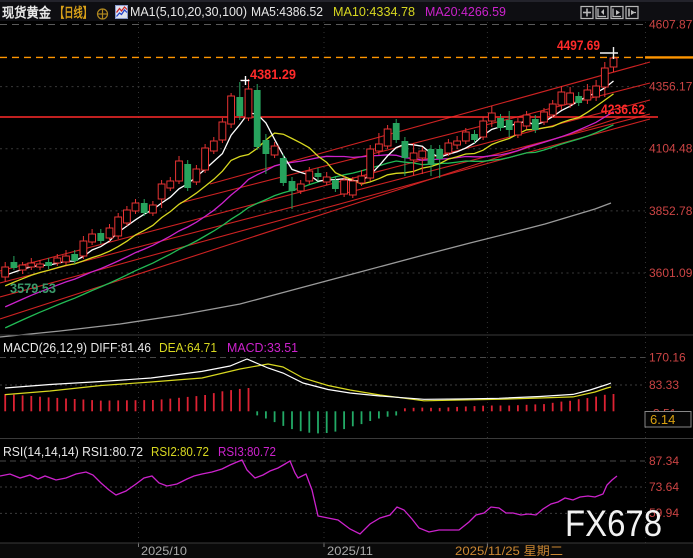 The height and width of the screenshot is (558, 693). I want to click on svg-text: RSI3:80.72, so click(247, 451).